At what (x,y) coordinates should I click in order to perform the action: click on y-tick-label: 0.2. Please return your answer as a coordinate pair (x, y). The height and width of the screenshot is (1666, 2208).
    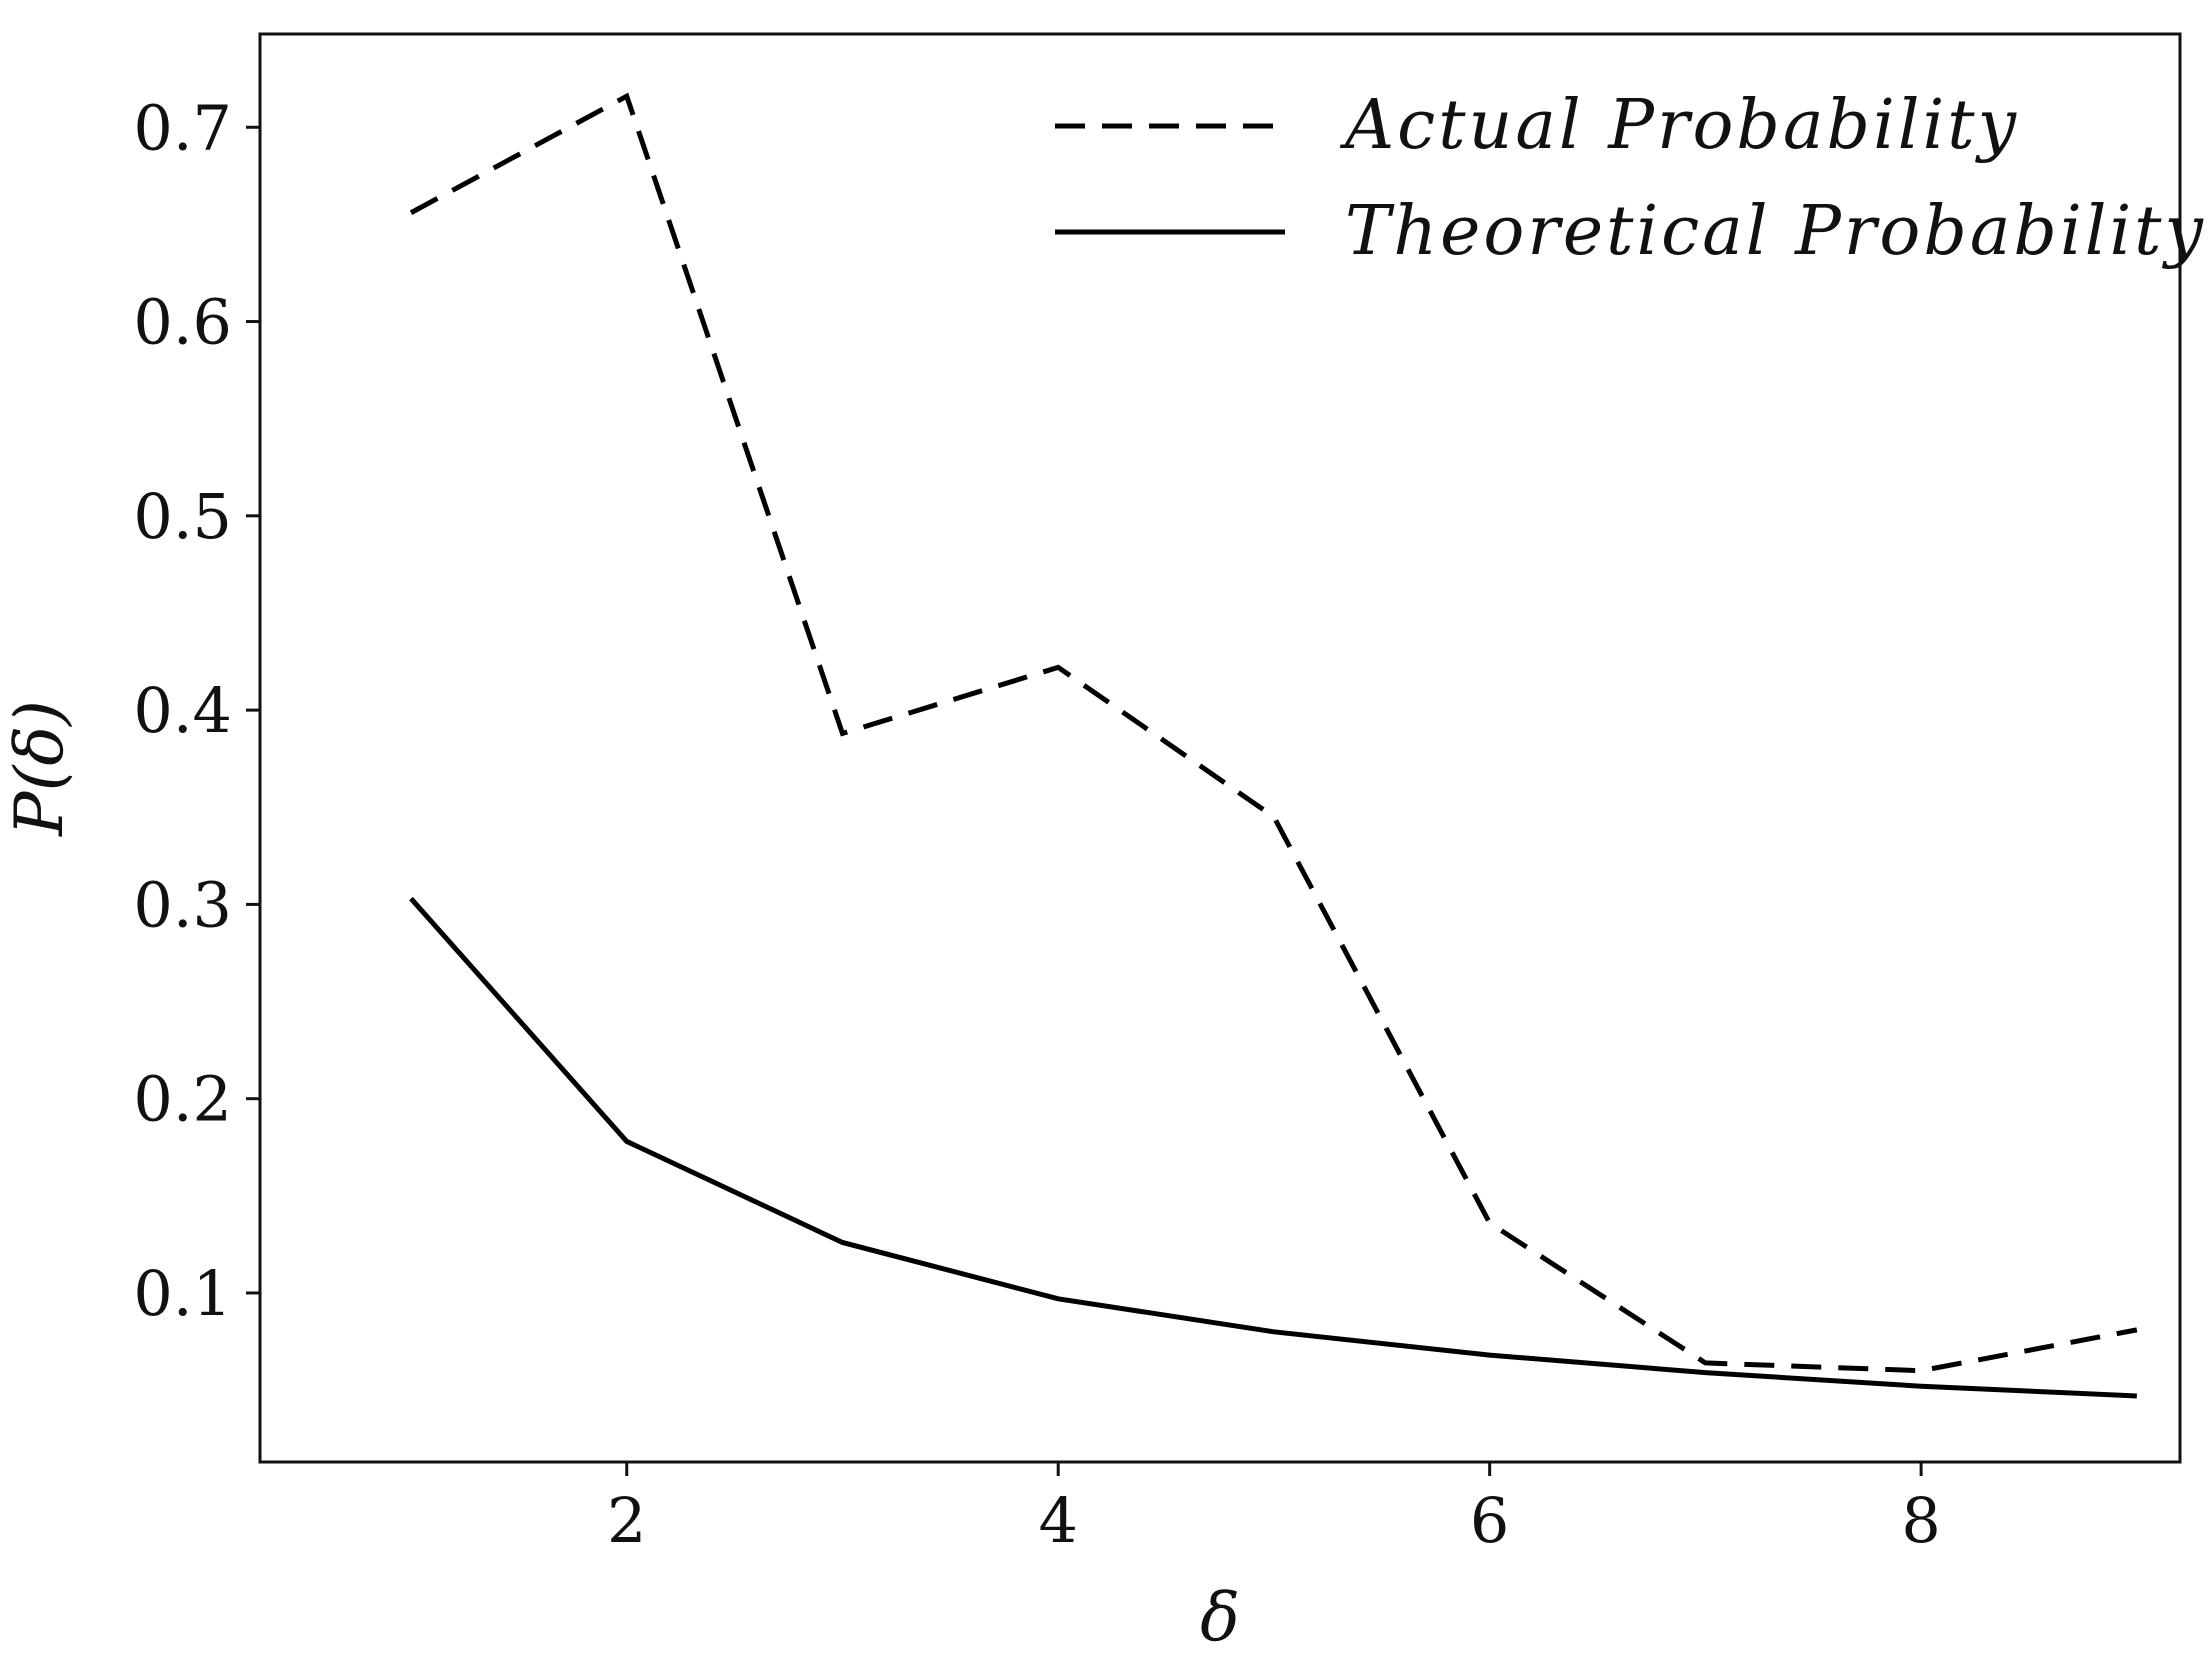
    Looking at the image, I should click on (182, 1099).